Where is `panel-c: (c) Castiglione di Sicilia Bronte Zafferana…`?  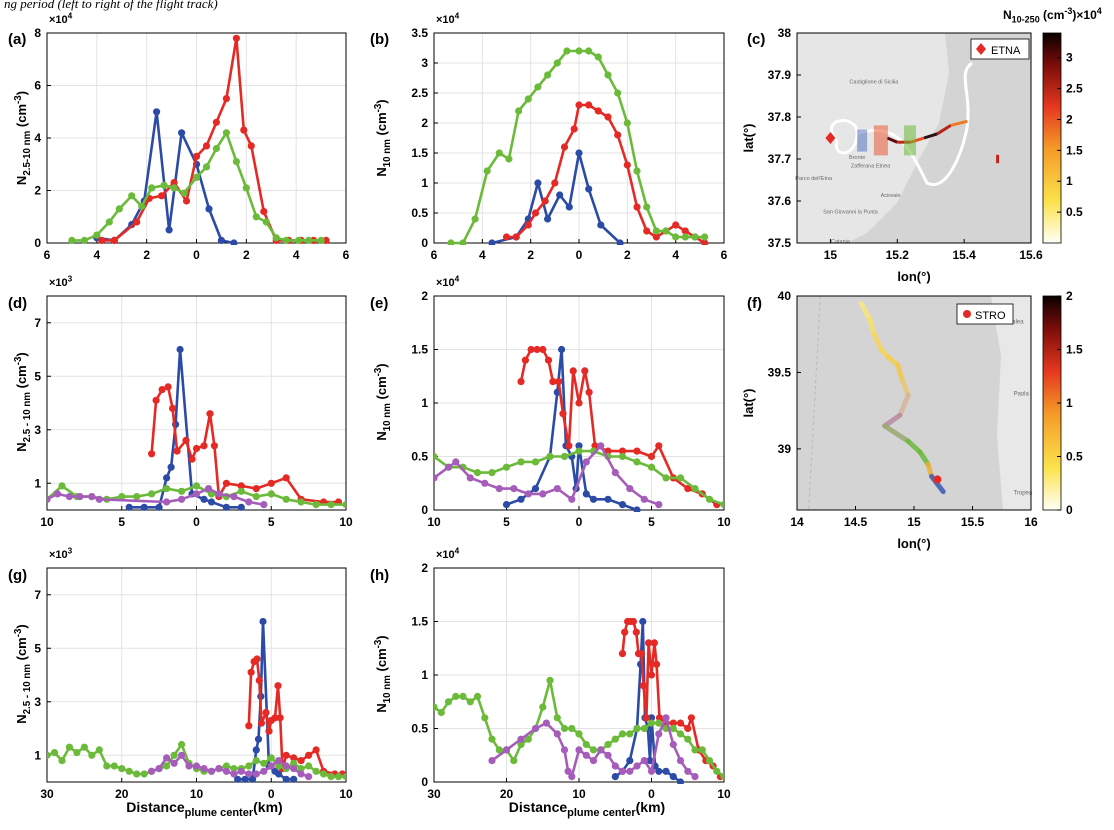 panel-c: (c) Castiglione di Sicilia Bronte Zafferana… is located at coordinates (921, 145).